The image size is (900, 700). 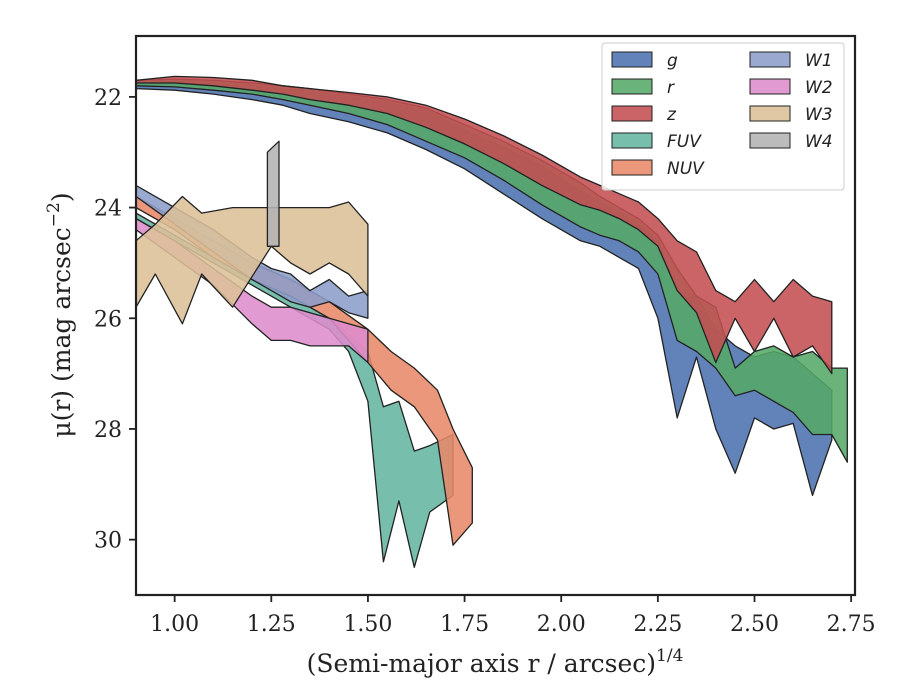 I want to click on x-tick-label: 1.25, so click(x=271, y=624).